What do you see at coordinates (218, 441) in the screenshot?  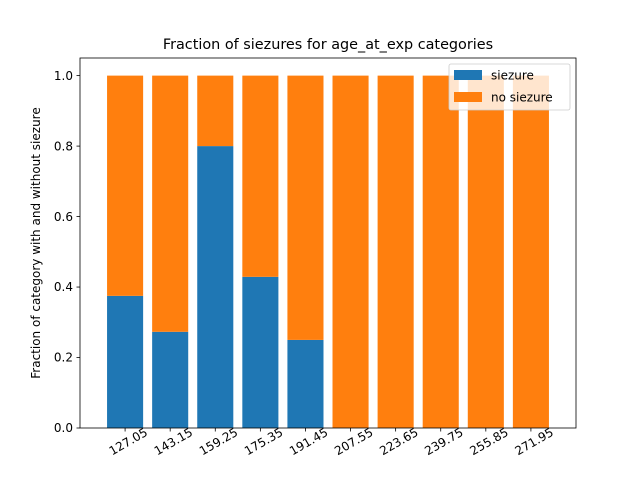 I see `x-tick-label: 159.25` at bounding box center [218, 441].